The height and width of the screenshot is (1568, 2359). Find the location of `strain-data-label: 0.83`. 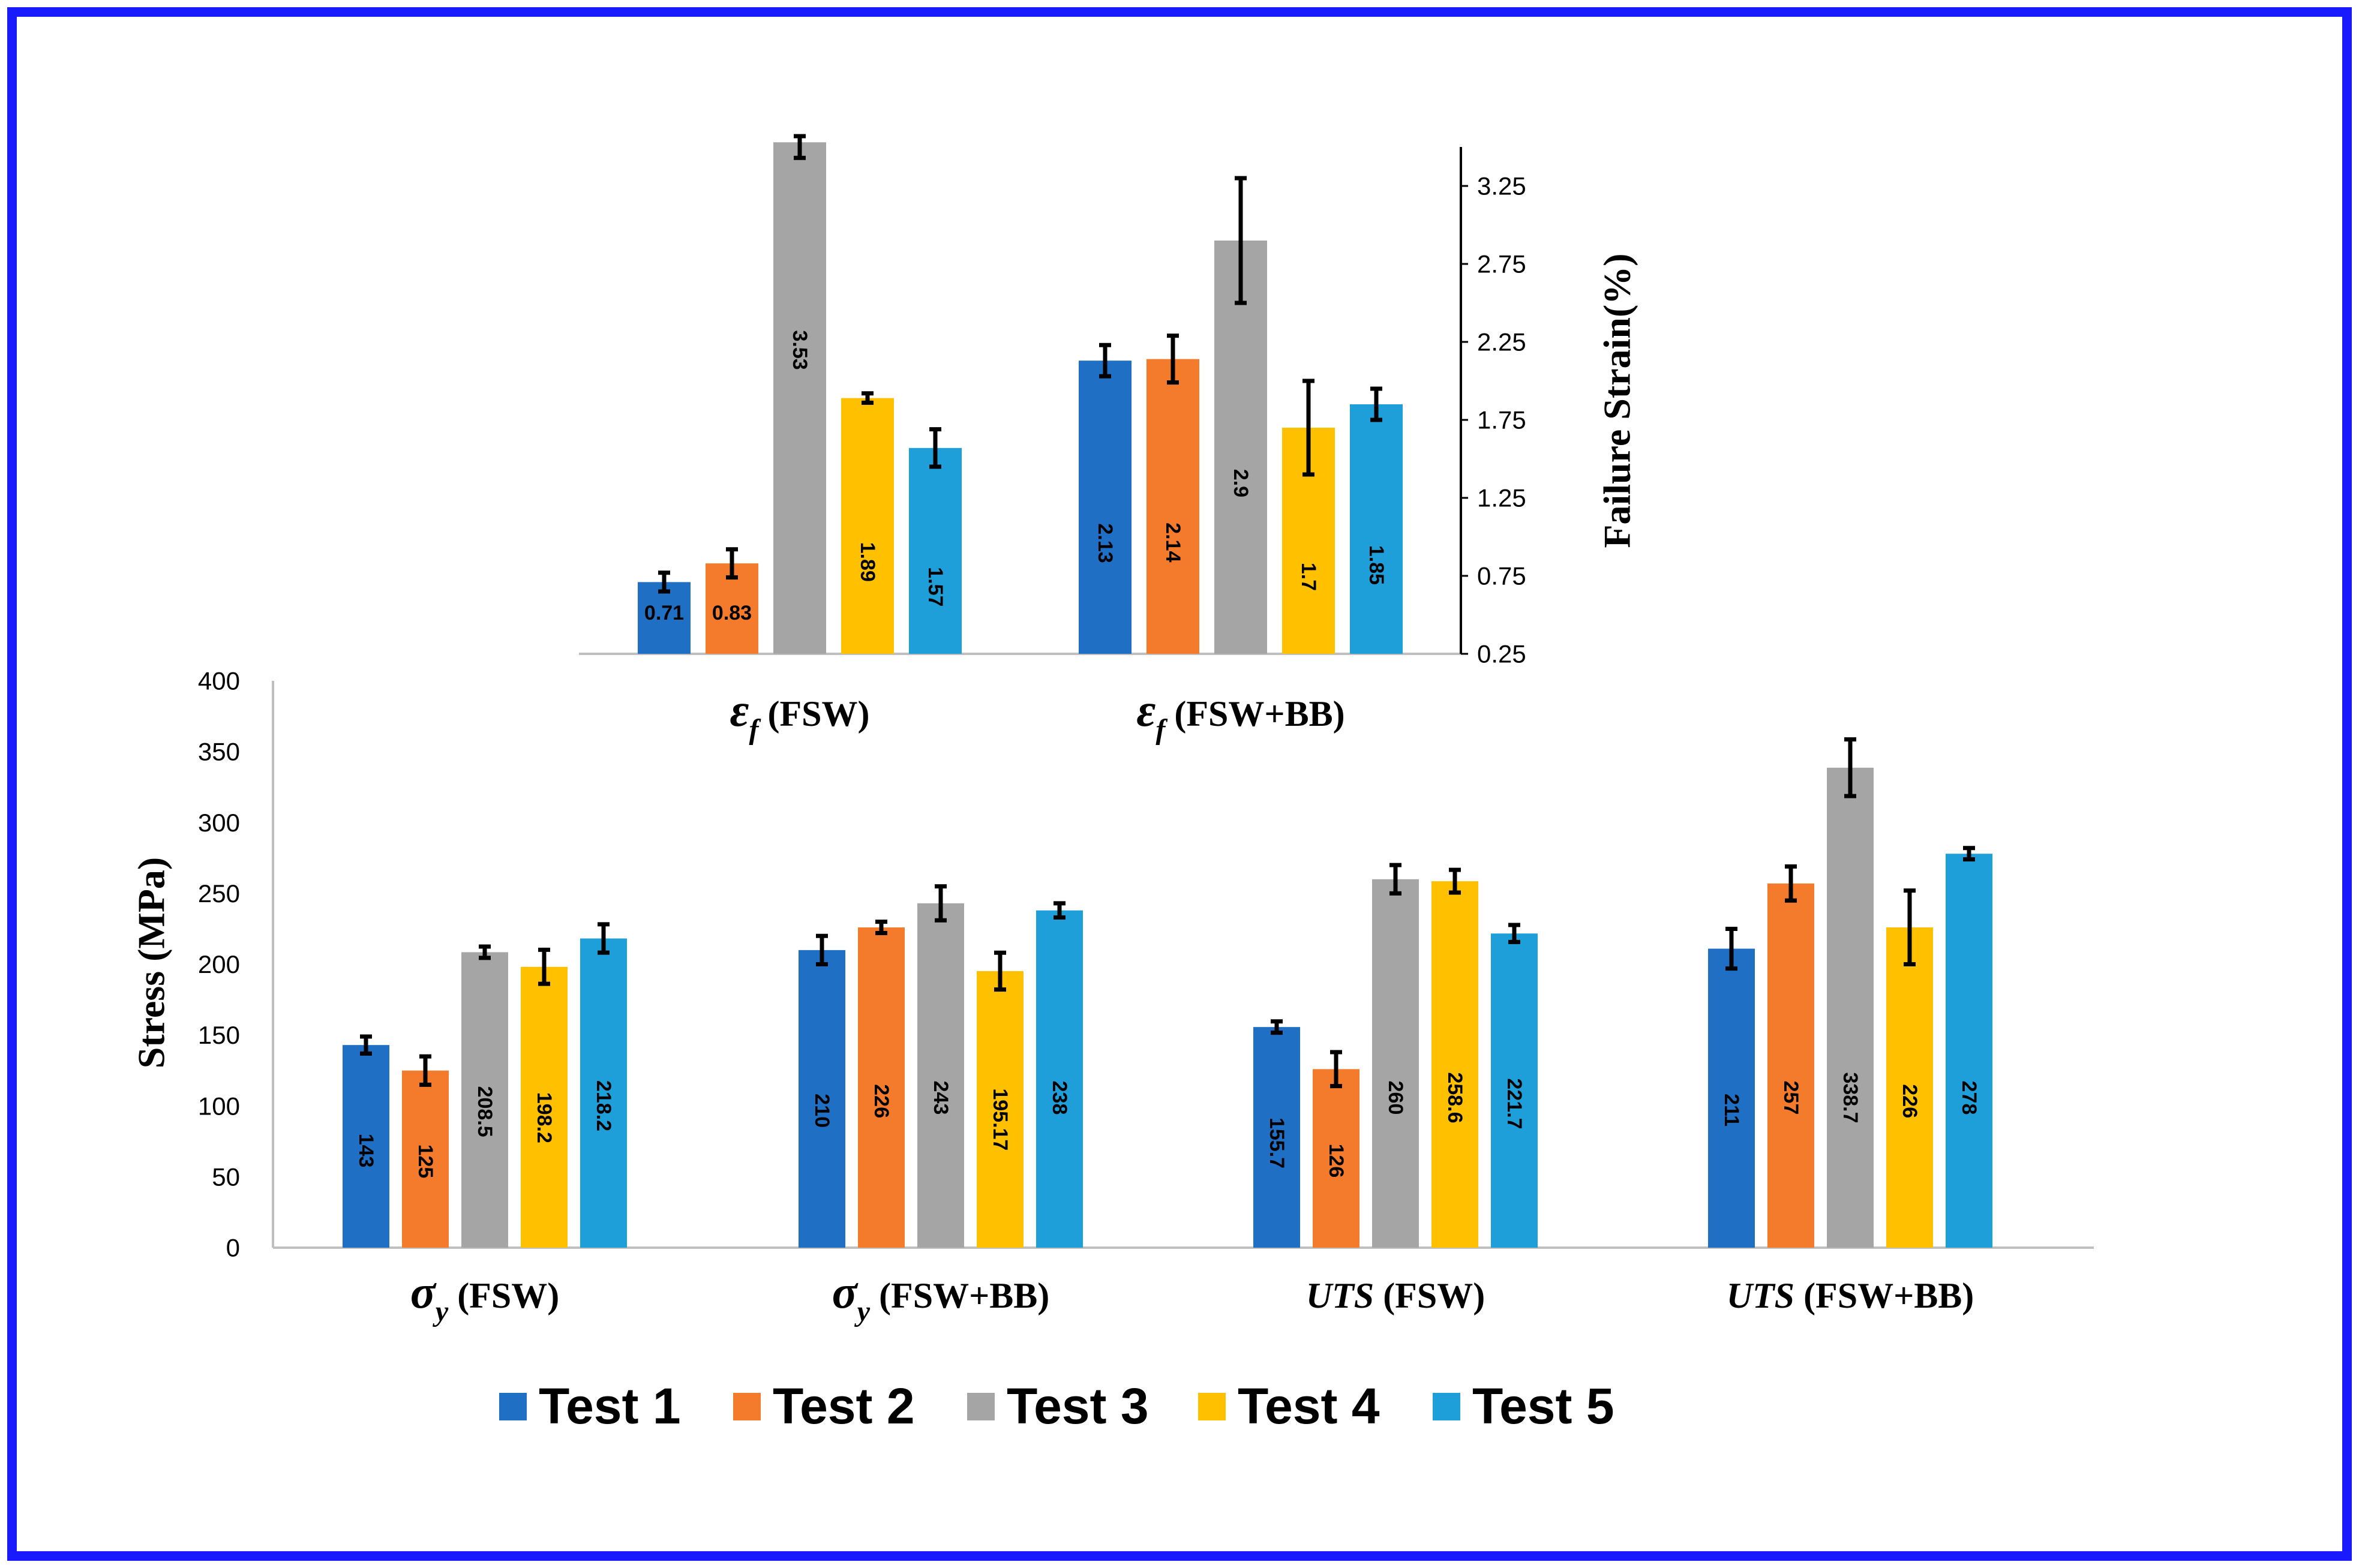

strain-data-label: 0.83 is located at coordinates (732, 613).